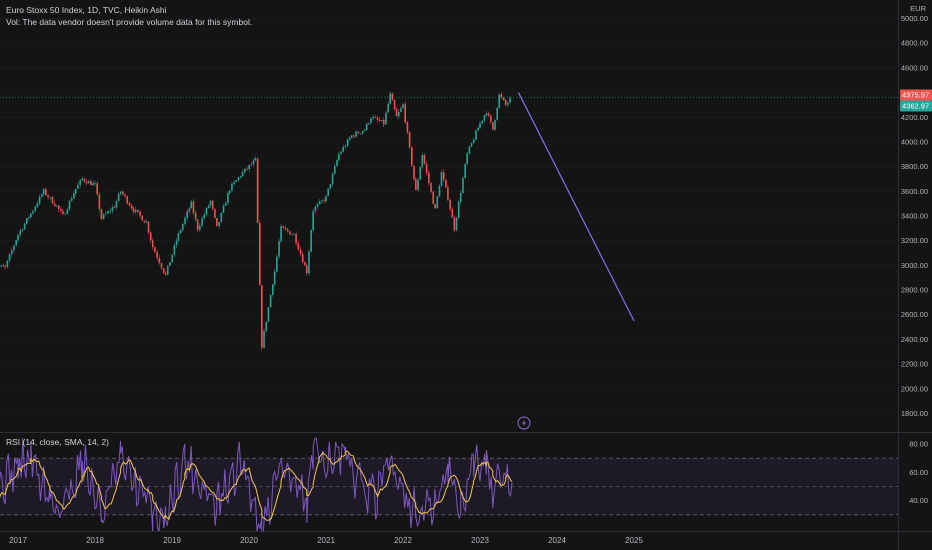 This screenshot has width=932, height=550. What do you see at coordinates (914, 388) in the screenshot?
I see `price-tick-label: 2000.00` at bounding box center [914, 388].